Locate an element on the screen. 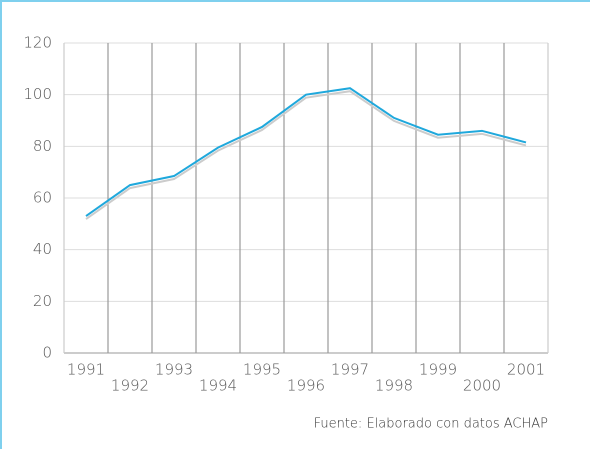  y-tick-label: 0 is located at coordinates (47, 353).